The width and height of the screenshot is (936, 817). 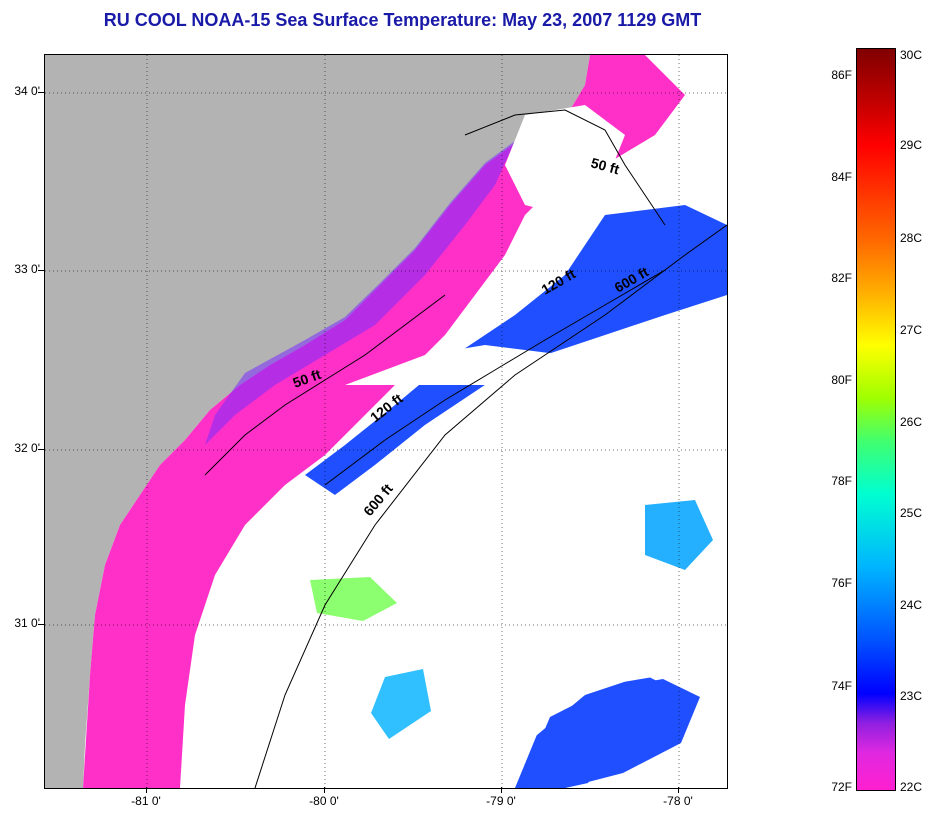 I want to click on colorbar-fahrenheit-label: 78F, so click(x=841, y=481).